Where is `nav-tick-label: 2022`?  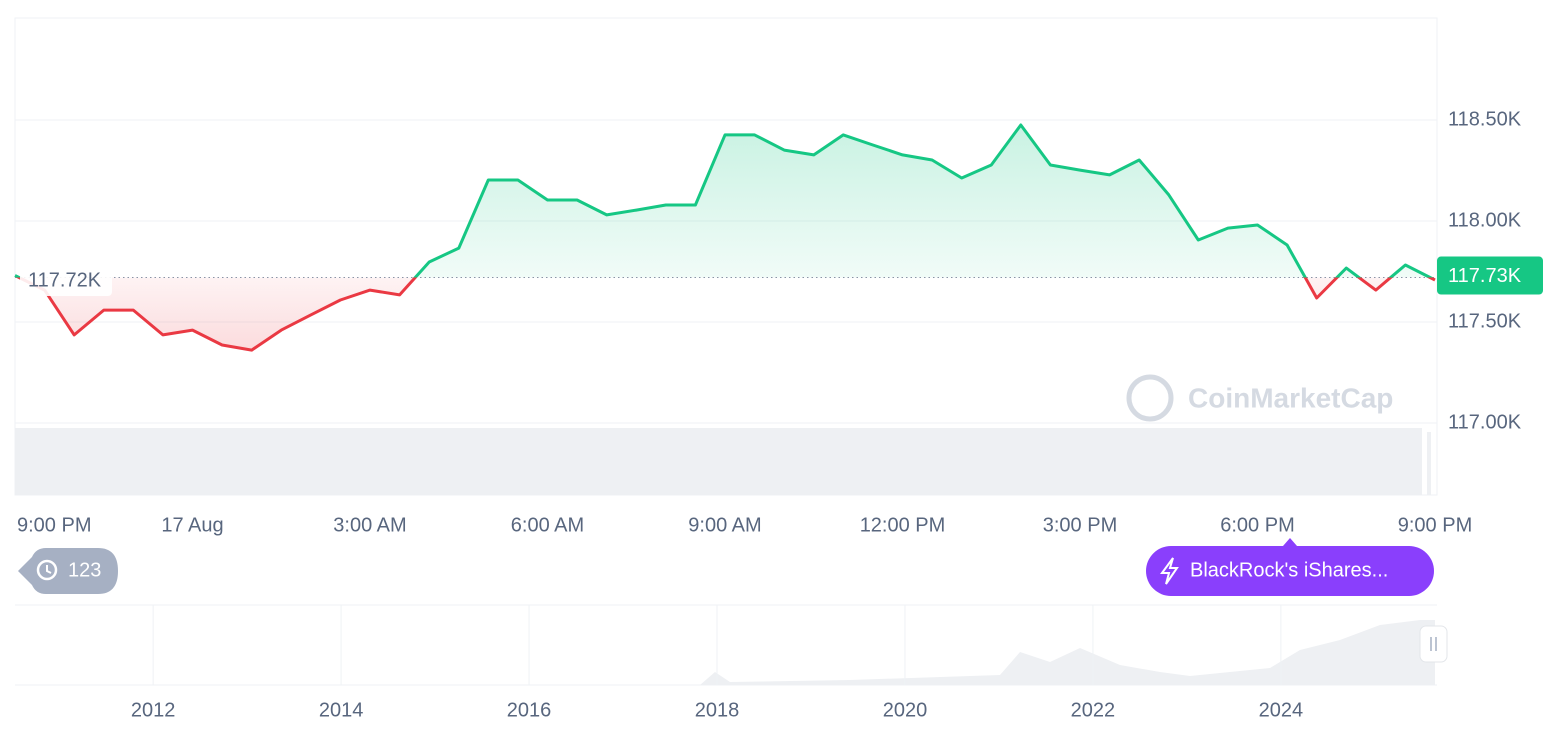 nav-tick-label: 2022 is located at coordinates (1093, 710).